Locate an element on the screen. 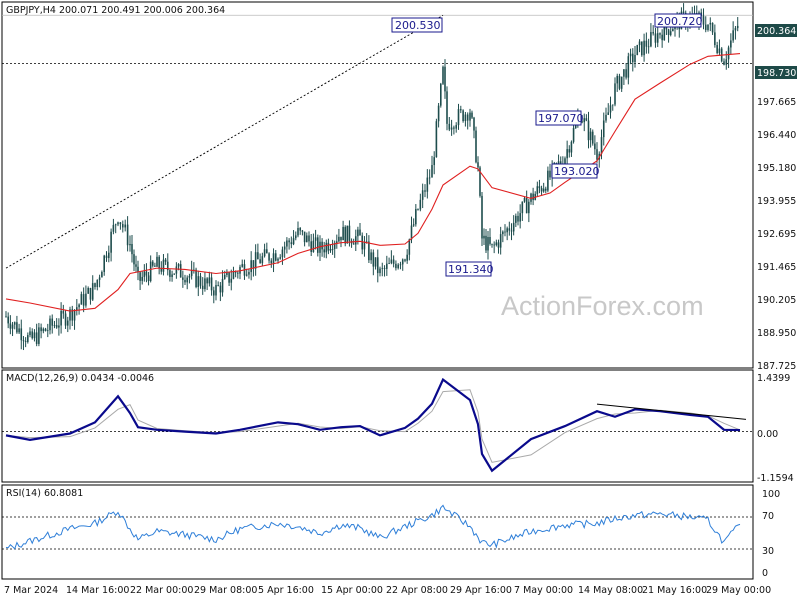  date-label: 14 May 08:00 is located at coordinates (610, 590).